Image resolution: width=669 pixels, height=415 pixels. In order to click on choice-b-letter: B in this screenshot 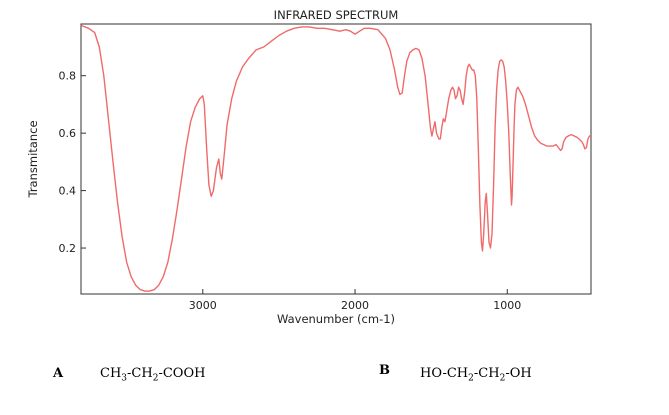, I will do `click(384, 370)`.